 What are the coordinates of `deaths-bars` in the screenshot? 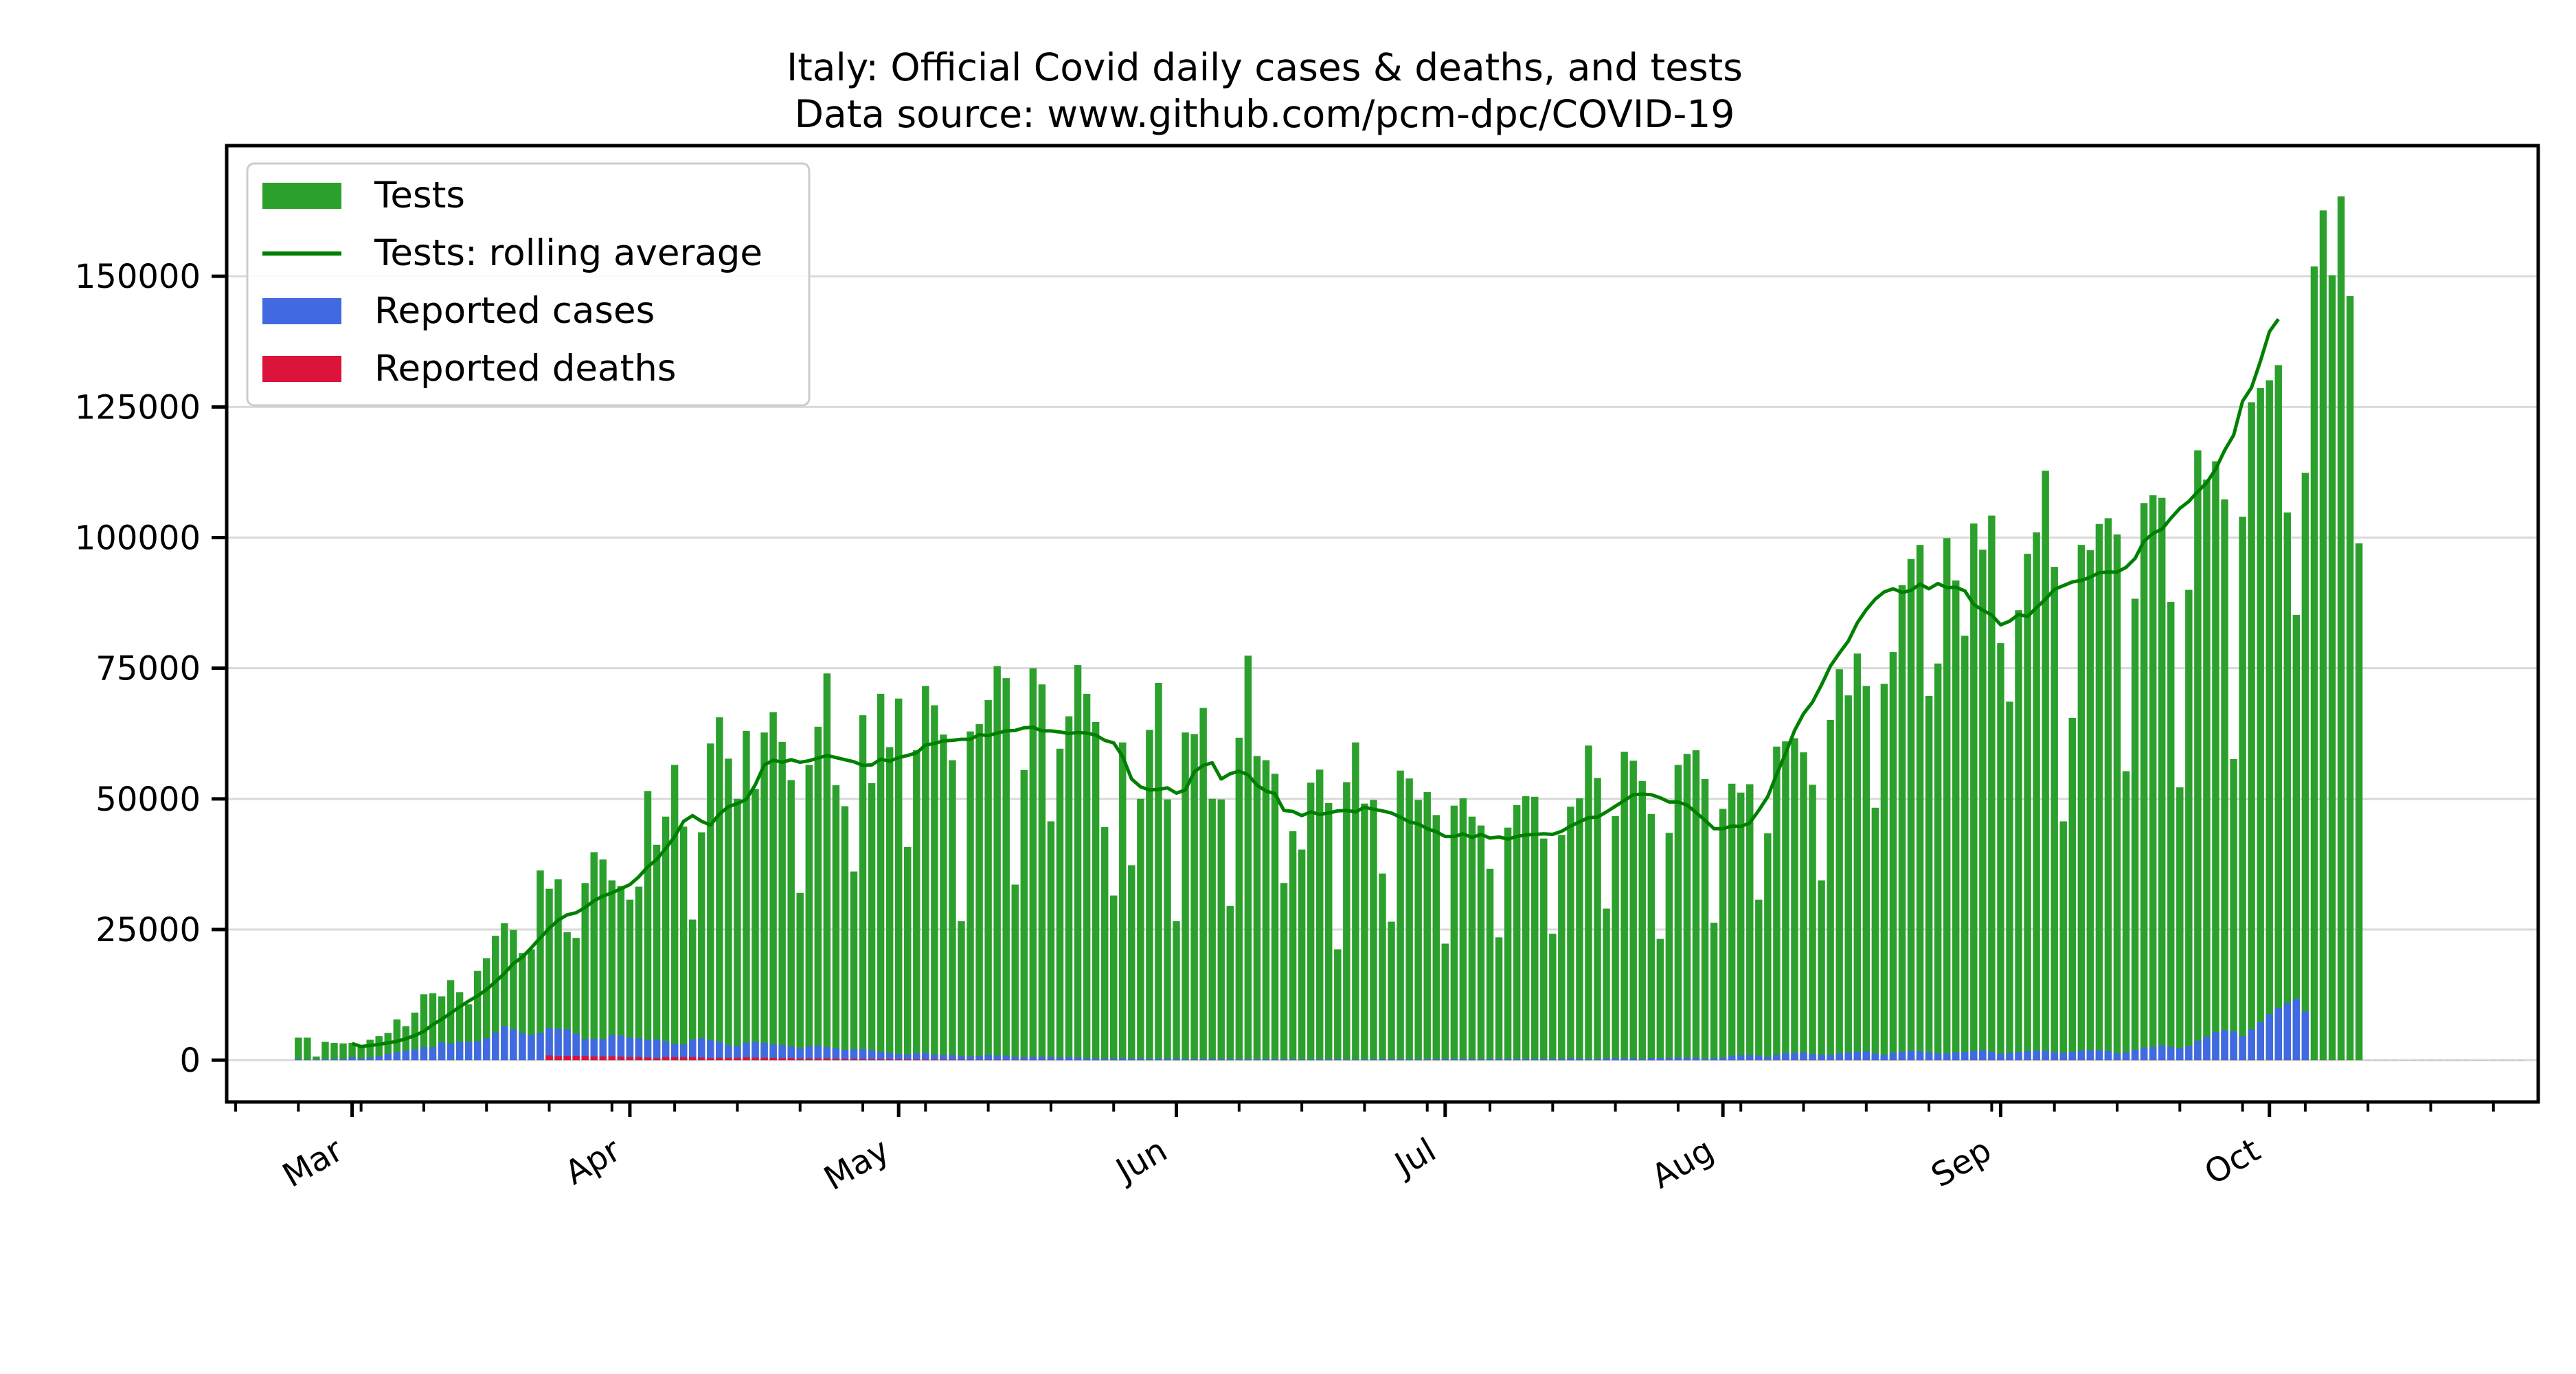 It's located at (1534, 1058).